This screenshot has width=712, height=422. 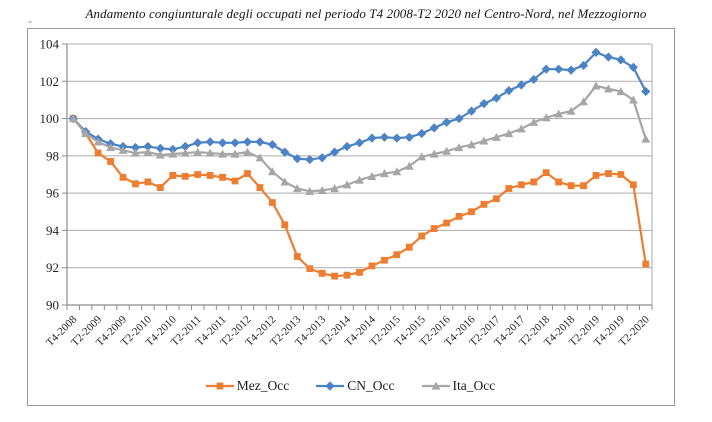 I want to click on legend-label: Mez_Occ, so click(x=263, y=385).